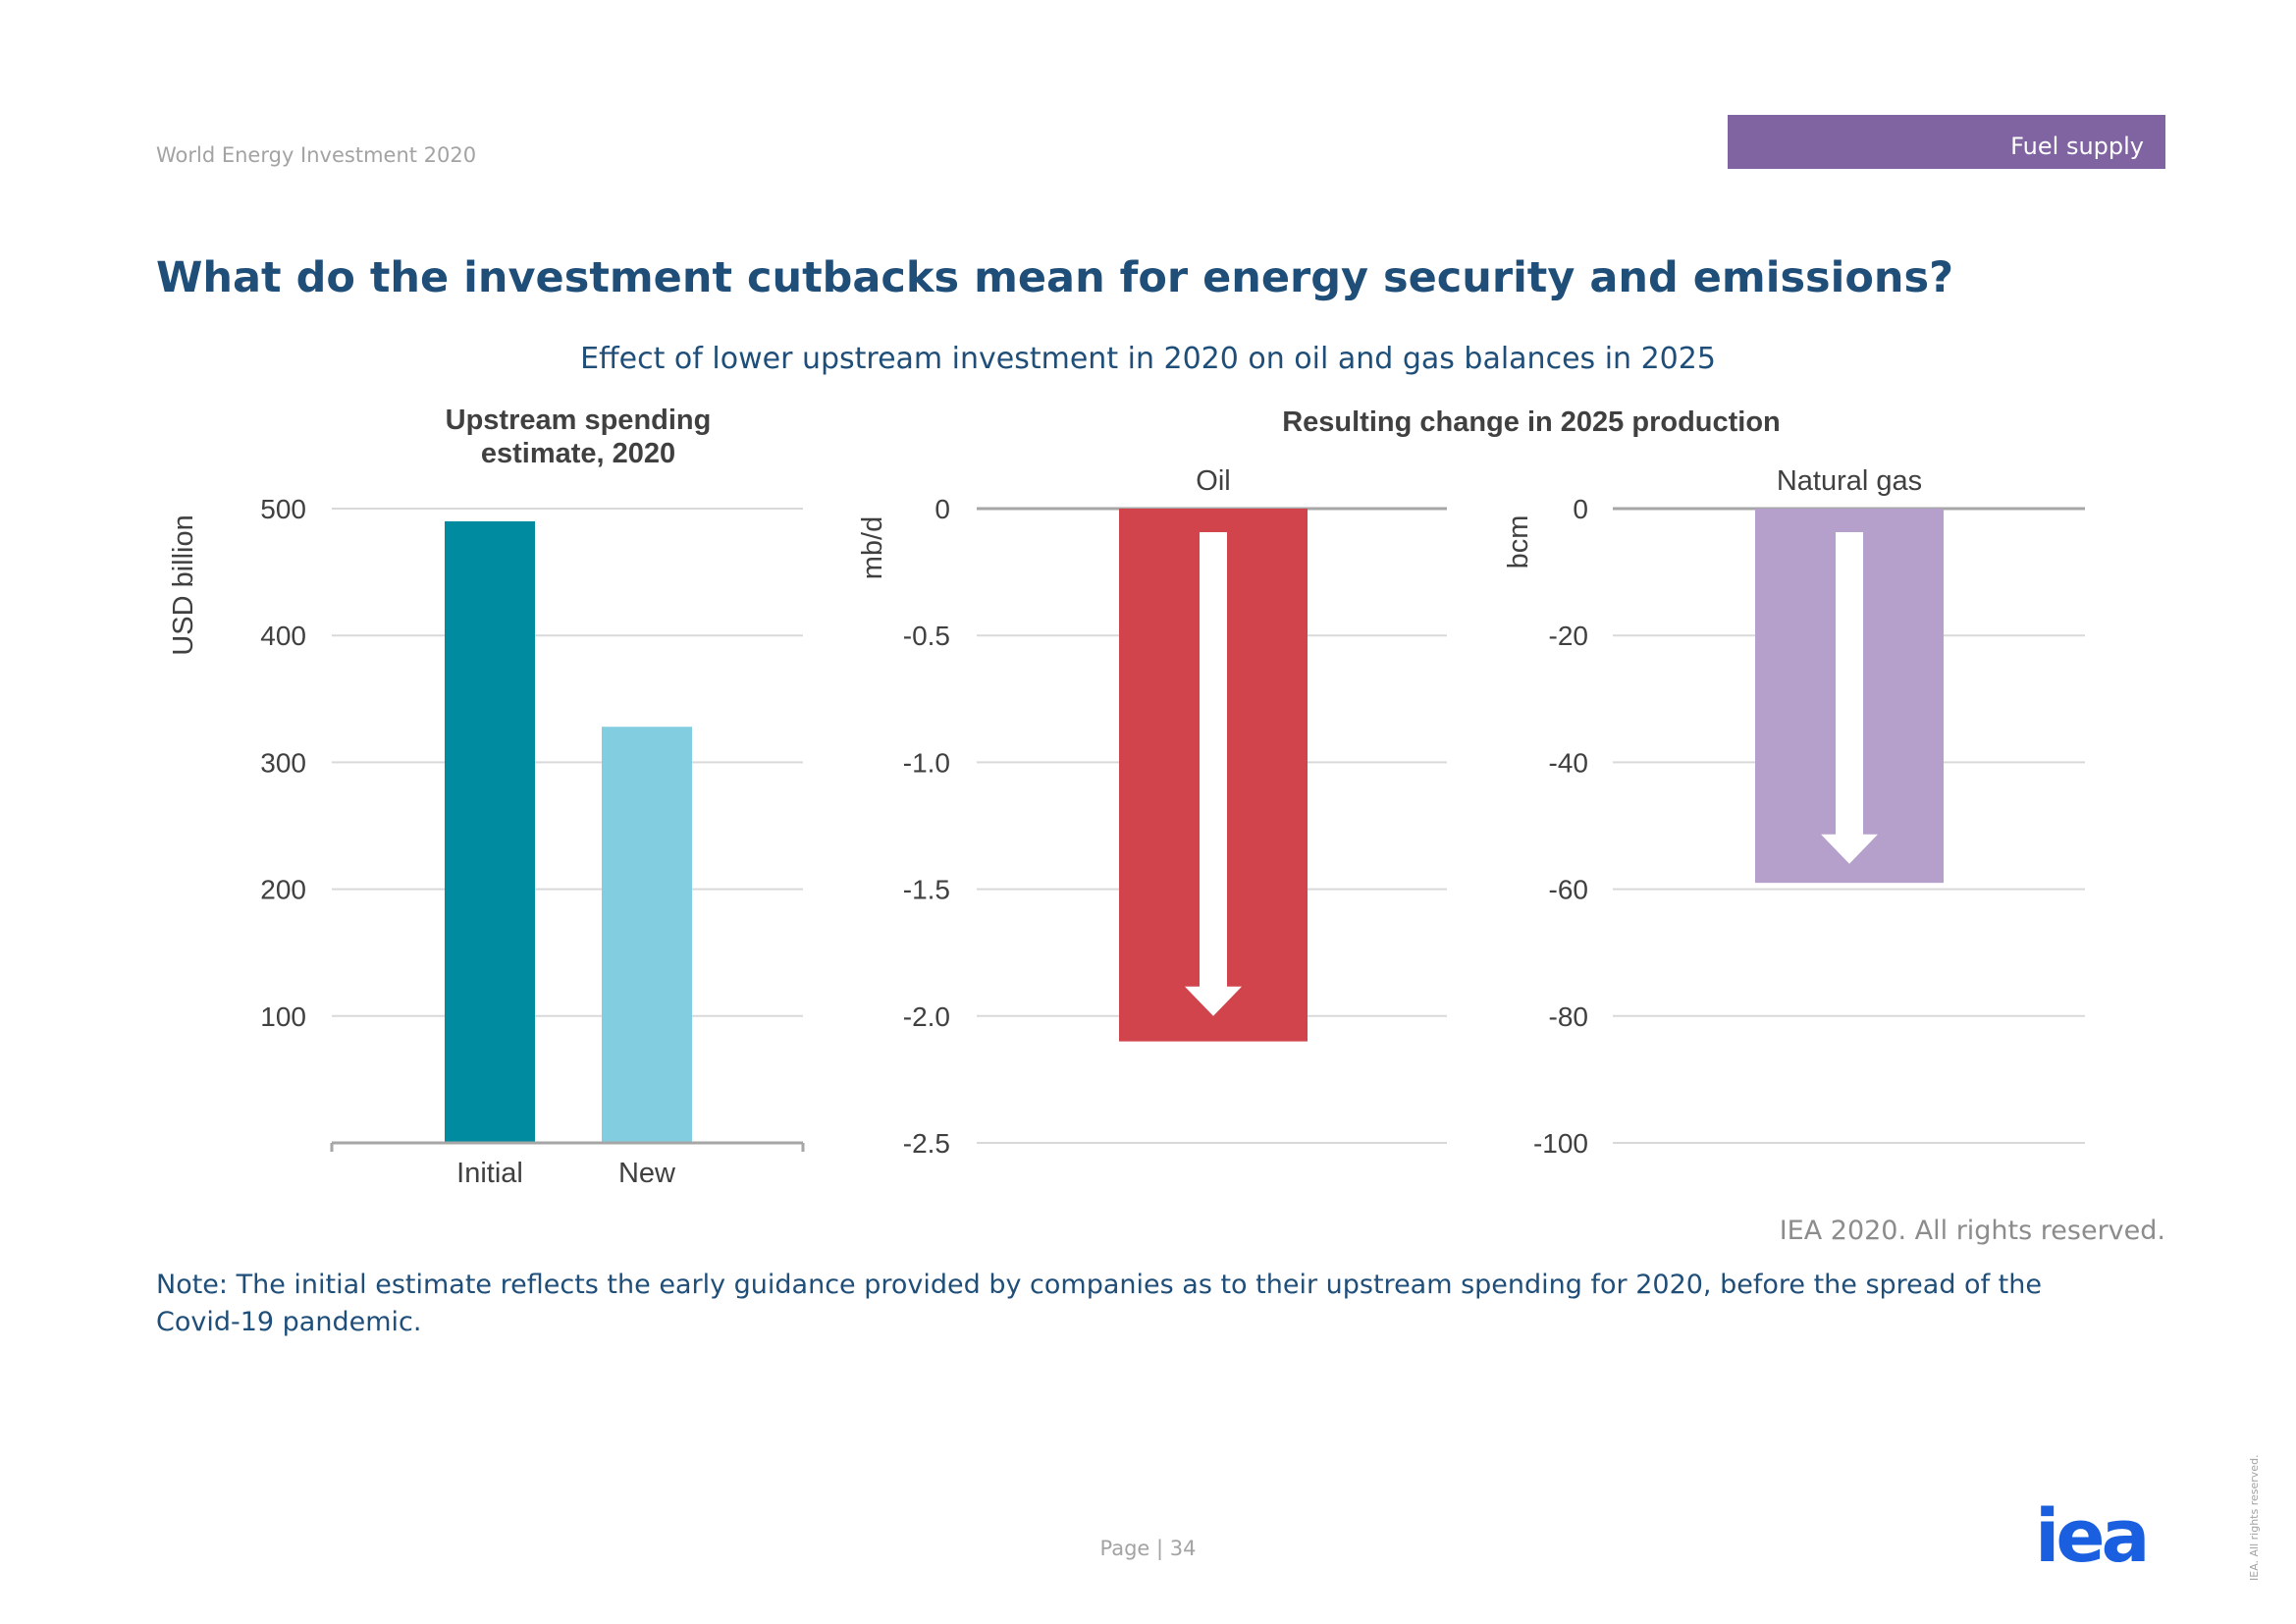  Describe the element at coordinates (926, 636) in the screenshot. I see `y-tick-label: -0.5` at that location.